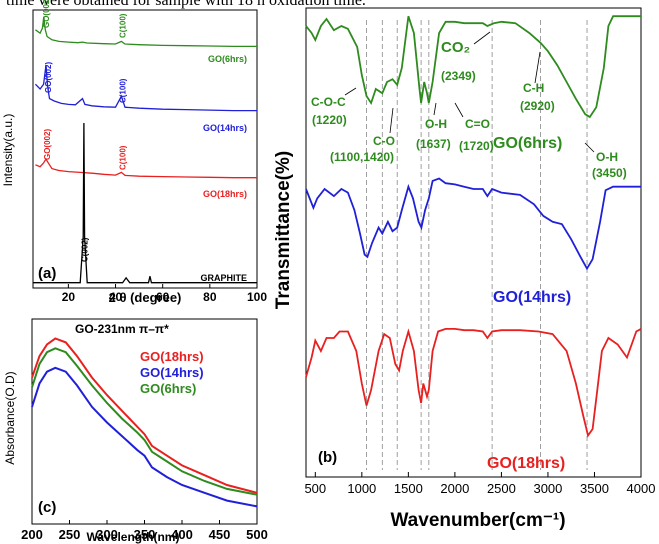  Describe the element at coordinates (182, 534) in the screenshot. I see `panel-c-xtick-label: 400` at that location.